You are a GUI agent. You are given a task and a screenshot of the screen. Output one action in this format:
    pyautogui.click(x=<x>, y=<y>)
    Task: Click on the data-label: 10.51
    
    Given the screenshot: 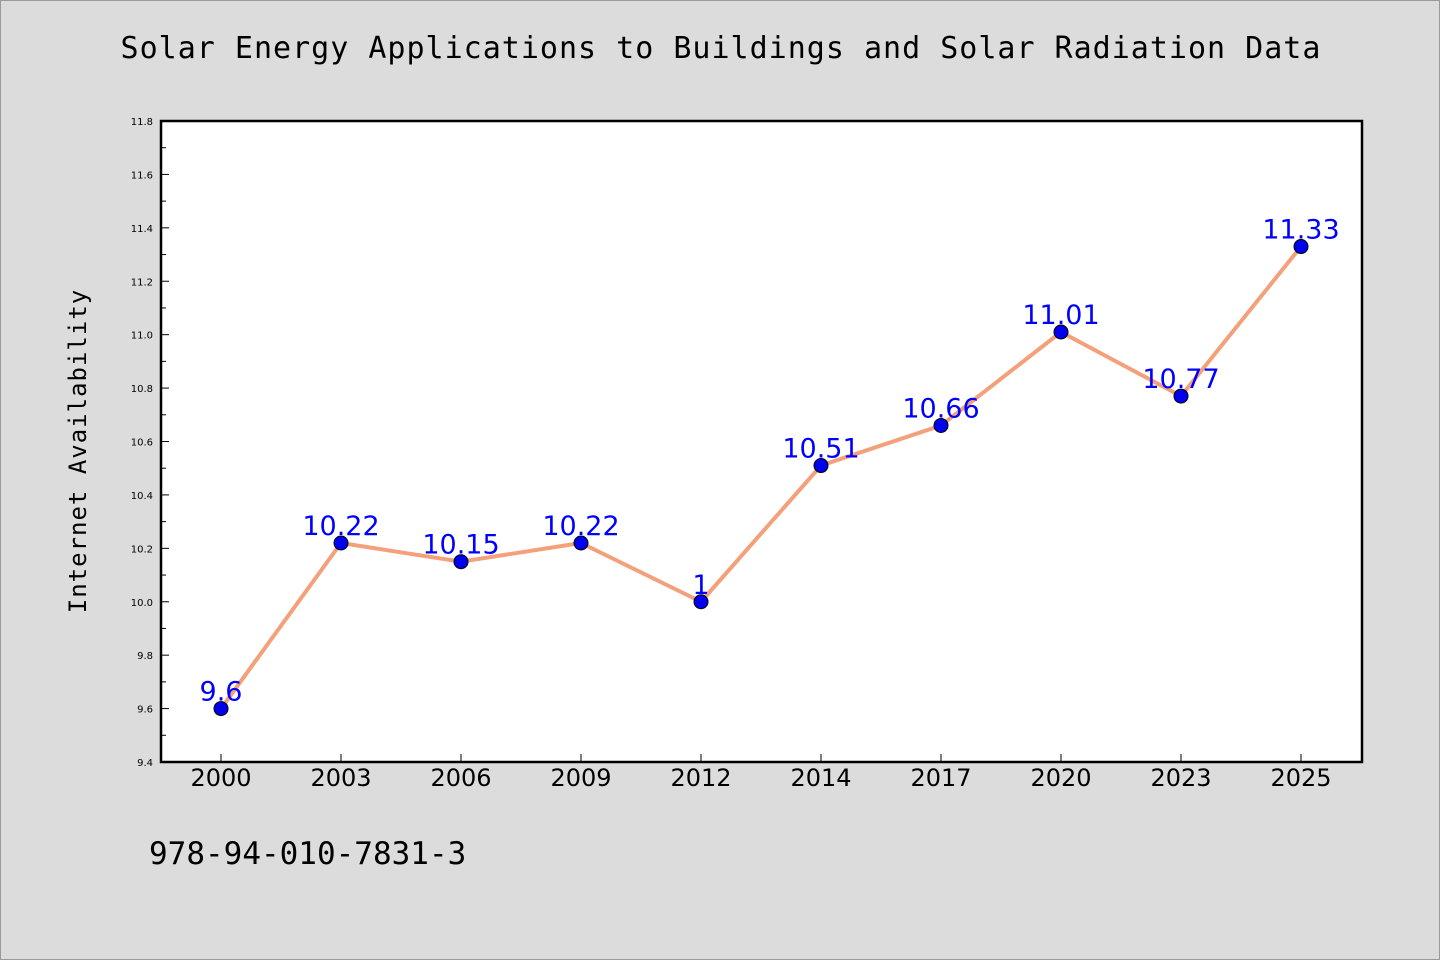 What is the action you would take?
    pyautogui.click(x=820, y=449)
    